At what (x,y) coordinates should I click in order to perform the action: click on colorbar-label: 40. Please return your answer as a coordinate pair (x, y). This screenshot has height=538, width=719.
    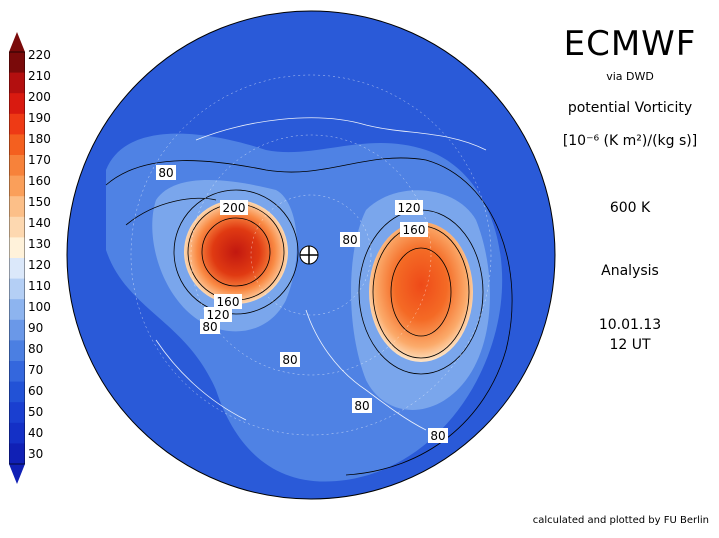
    Looking at the image, I should click on (36, 433).